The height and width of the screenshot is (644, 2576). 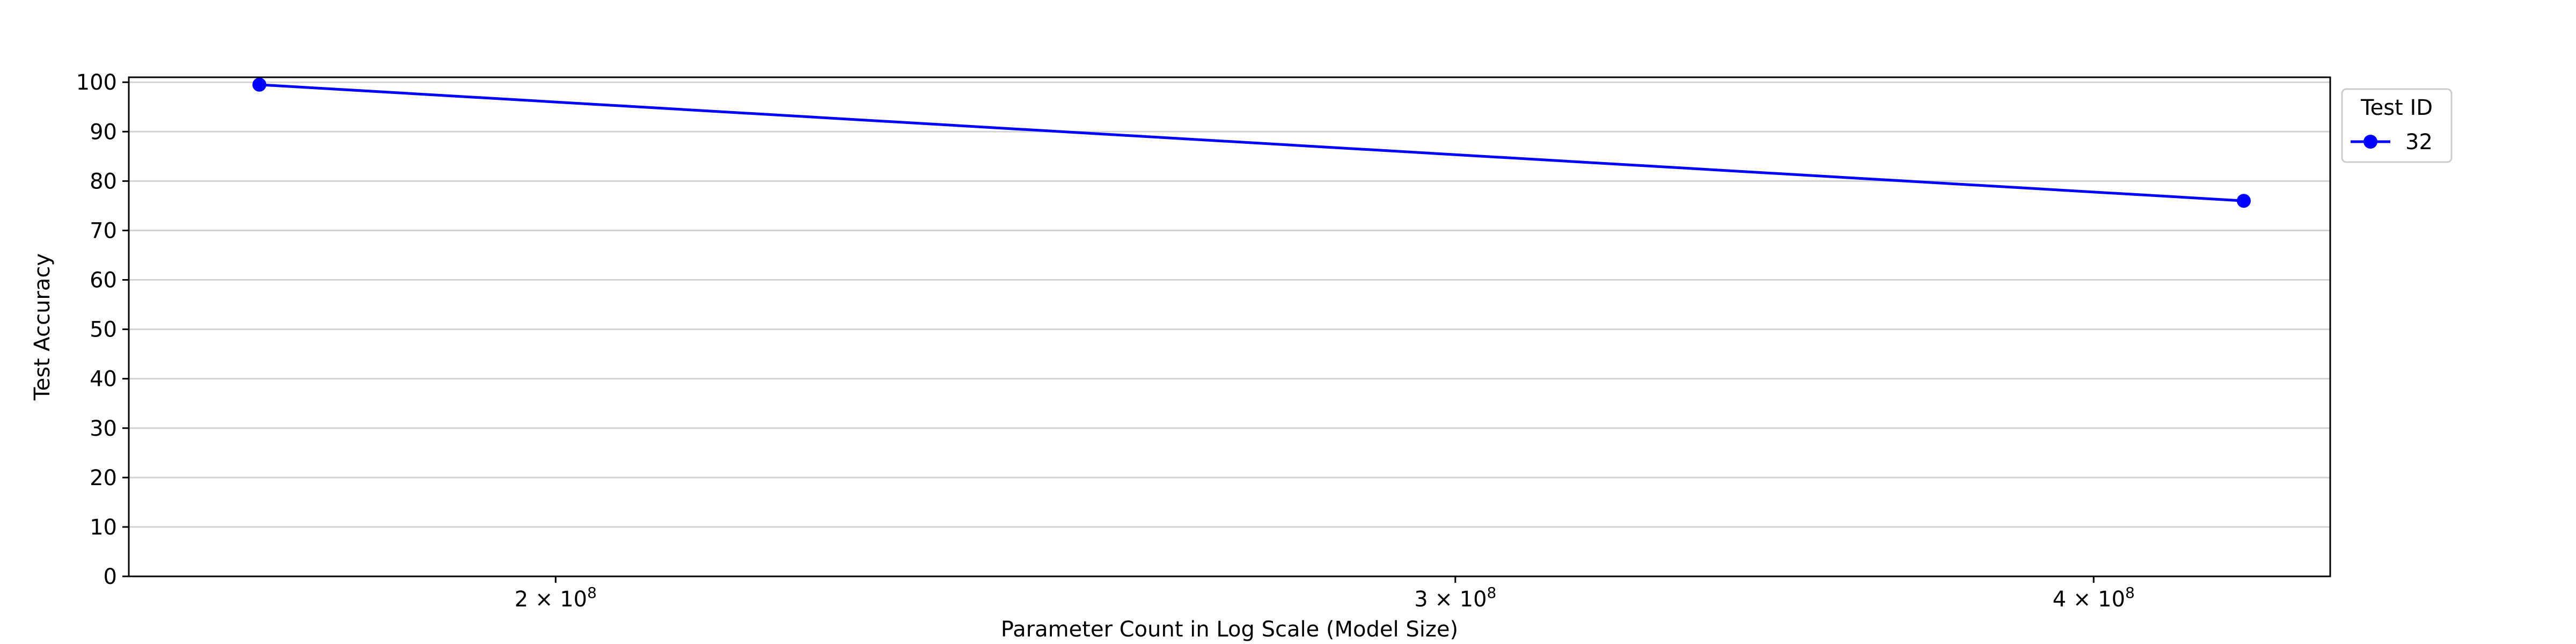 I want to click on y-tick-label: 50, so click(x=103, y=330).